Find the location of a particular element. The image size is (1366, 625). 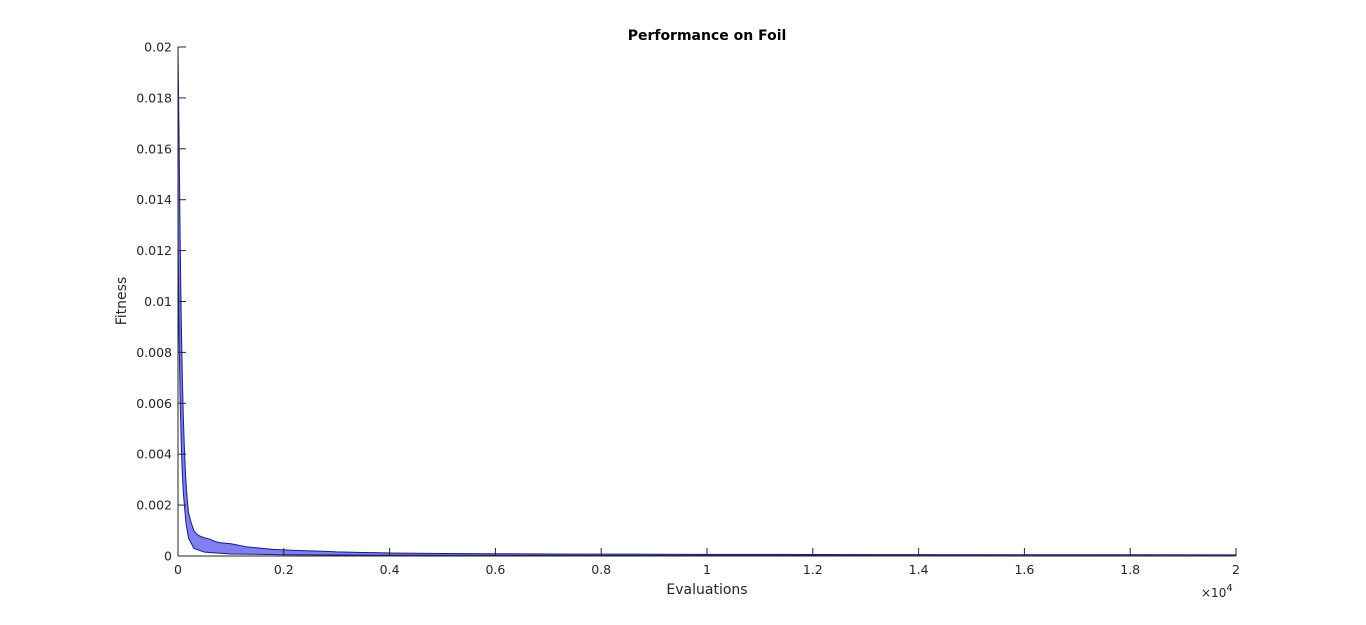

x-tick-label: 0.2 is located at coordinates (284, 569).